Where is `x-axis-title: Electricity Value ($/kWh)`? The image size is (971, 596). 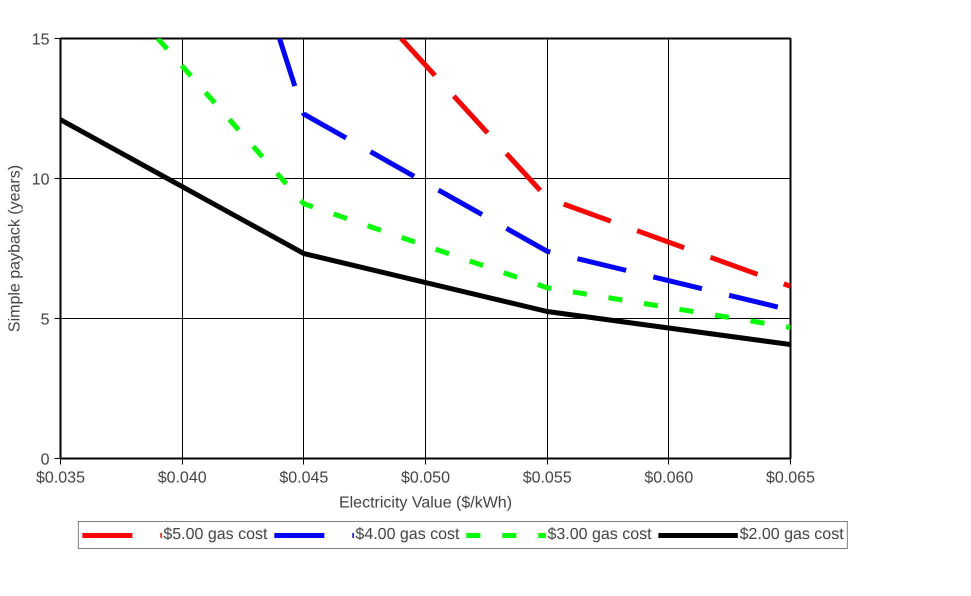 x-axis-title: Electricity Value ($/kWh) is located at coordinates (425, 503).